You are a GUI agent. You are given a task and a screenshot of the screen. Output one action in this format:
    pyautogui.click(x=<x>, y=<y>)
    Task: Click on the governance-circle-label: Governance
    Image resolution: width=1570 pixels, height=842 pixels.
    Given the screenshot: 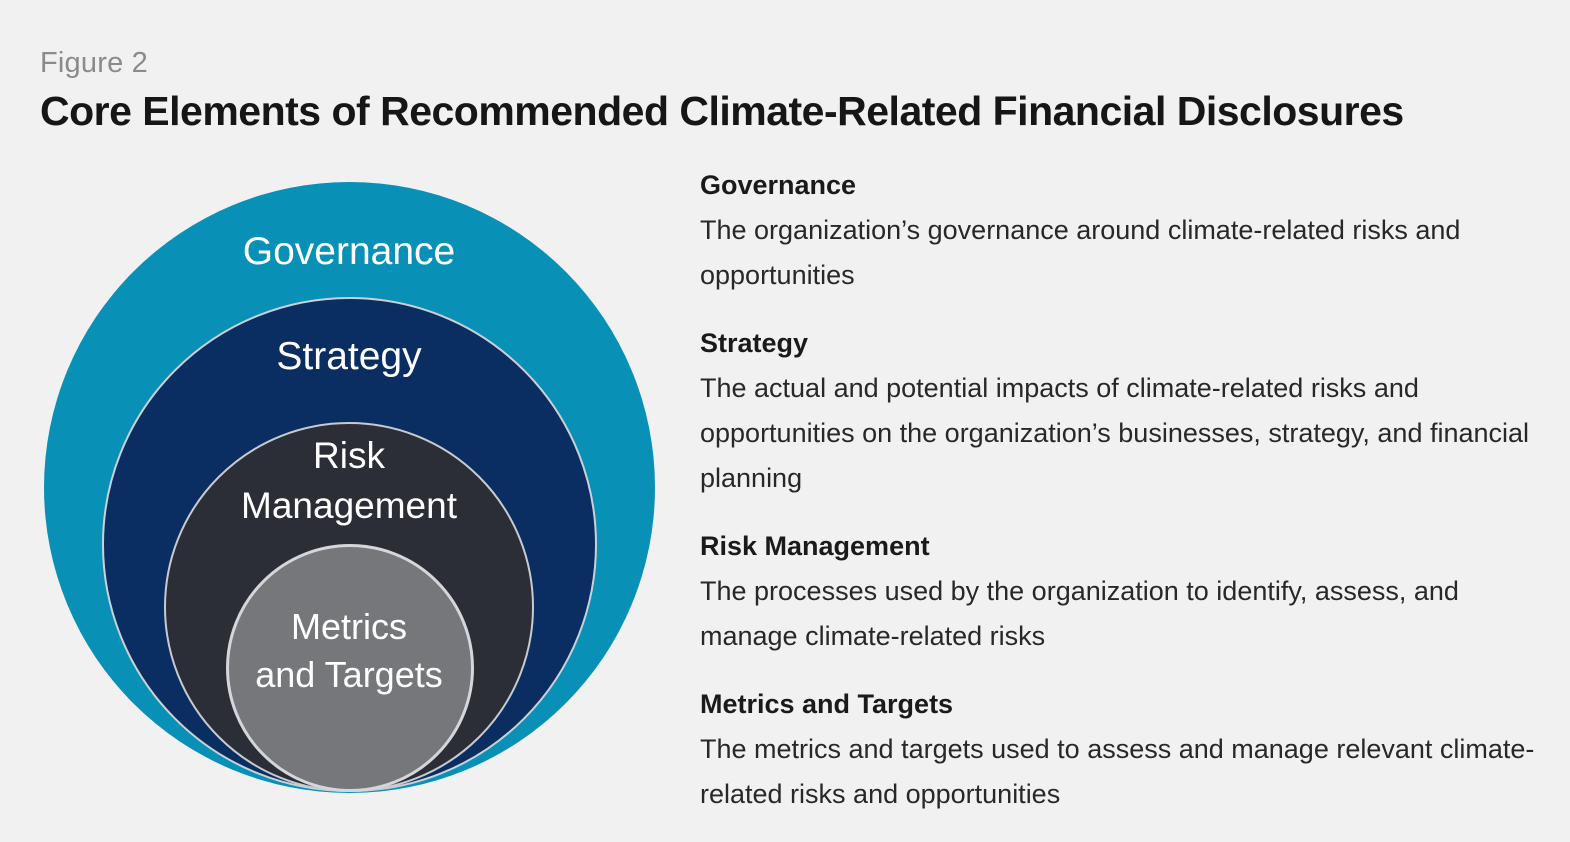 What is the action you would take?
    pyautogui.click(x=349, y=251)
    